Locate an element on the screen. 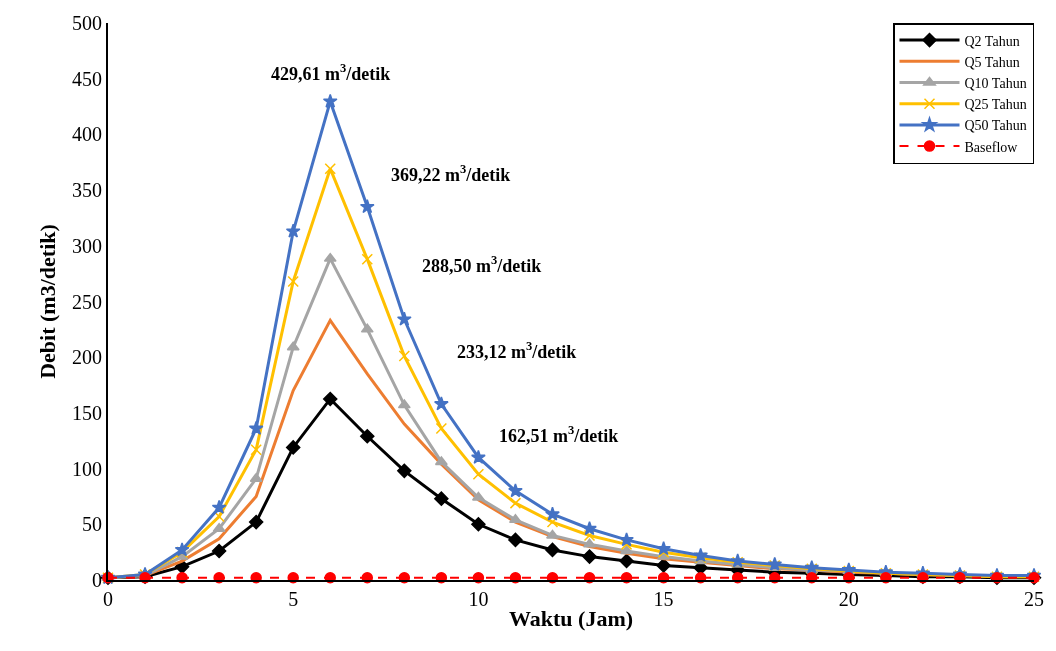  annotation: 162,51 m$^{3}$/detik is located at coordinates (559, 434).